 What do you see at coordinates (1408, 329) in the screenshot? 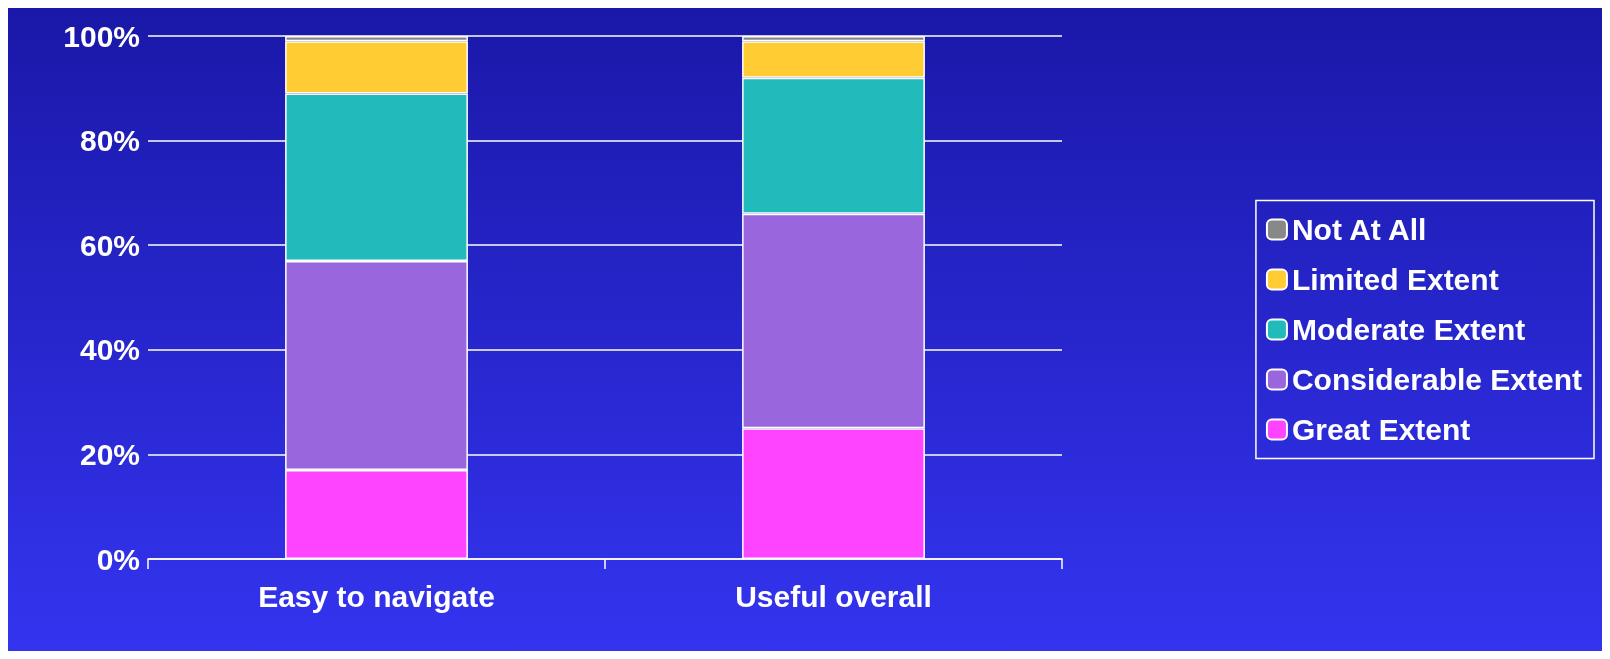
I see `legend-label: Moderate Extent` at bounding box center [1408, 329].